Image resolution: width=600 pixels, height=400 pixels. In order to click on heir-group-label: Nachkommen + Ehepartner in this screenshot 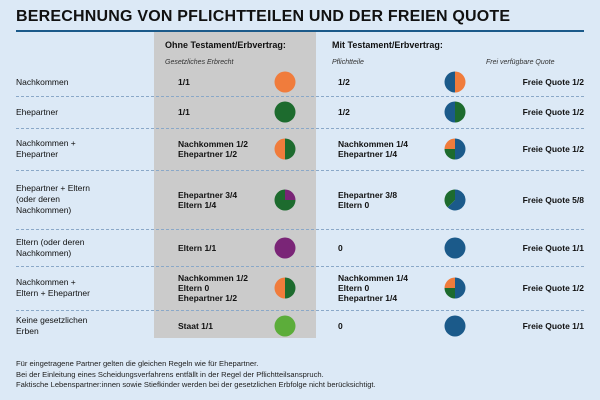, I will do `click(46, 149)`.